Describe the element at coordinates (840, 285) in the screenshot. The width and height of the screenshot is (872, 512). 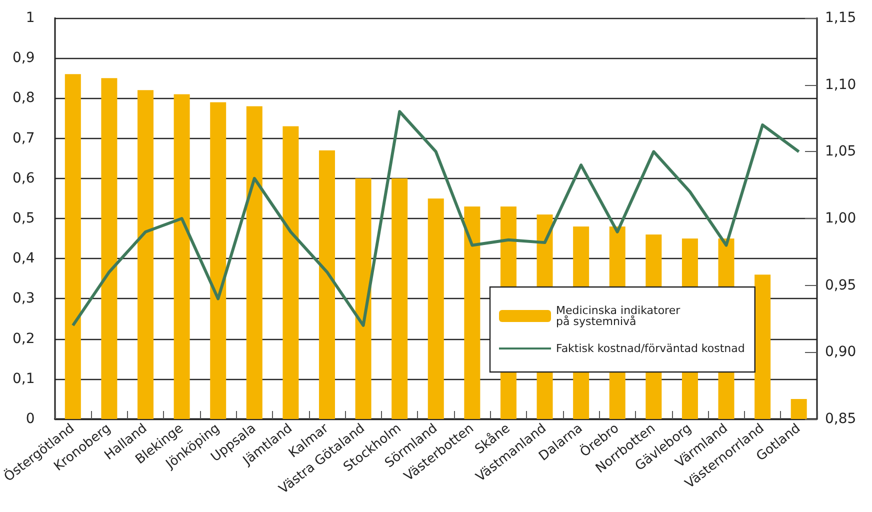
I see `y2-tick-label: 0,95` at that location.